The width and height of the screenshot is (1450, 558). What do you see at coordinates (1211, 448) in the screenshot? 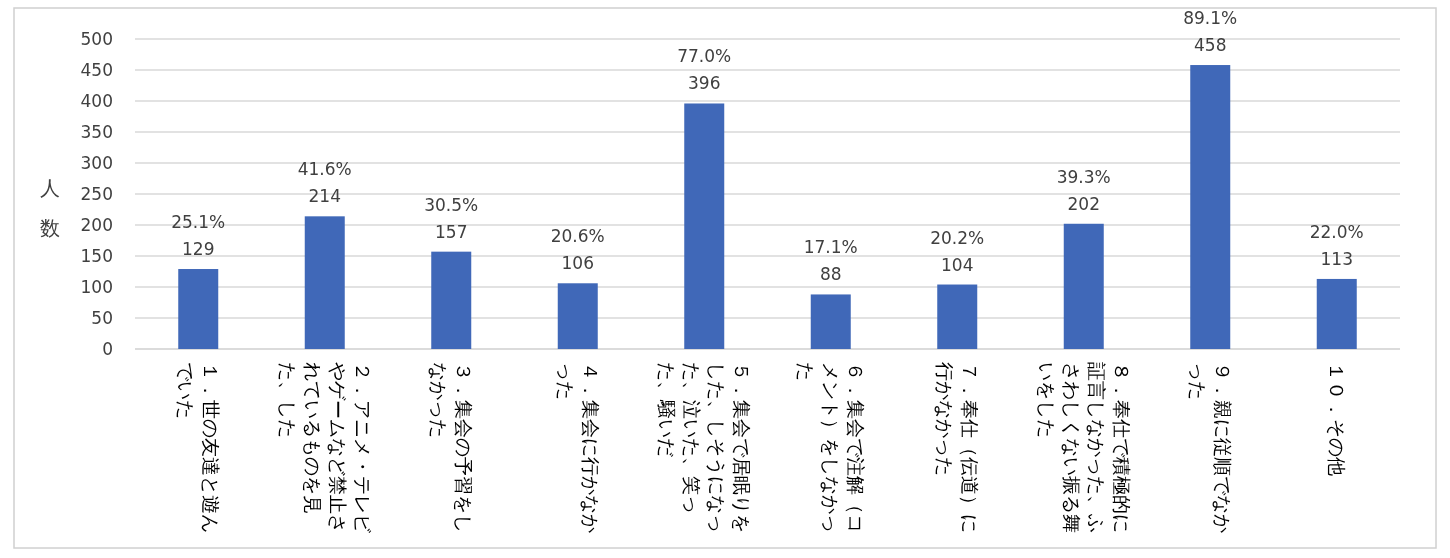
I see `x-tick-label: ９．親に従順でなかった` at bounding box center [1211, 448].